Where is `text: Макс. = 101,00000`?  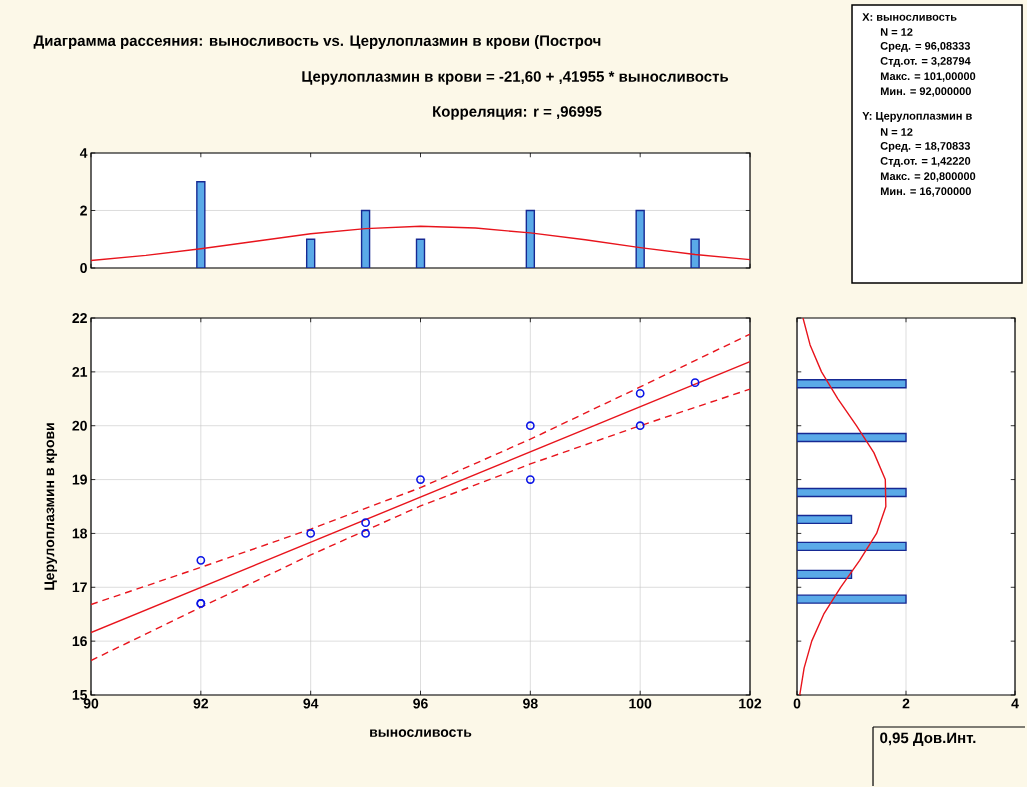 text: Макс. = 101,00000 is located at coordinates (928, 77).